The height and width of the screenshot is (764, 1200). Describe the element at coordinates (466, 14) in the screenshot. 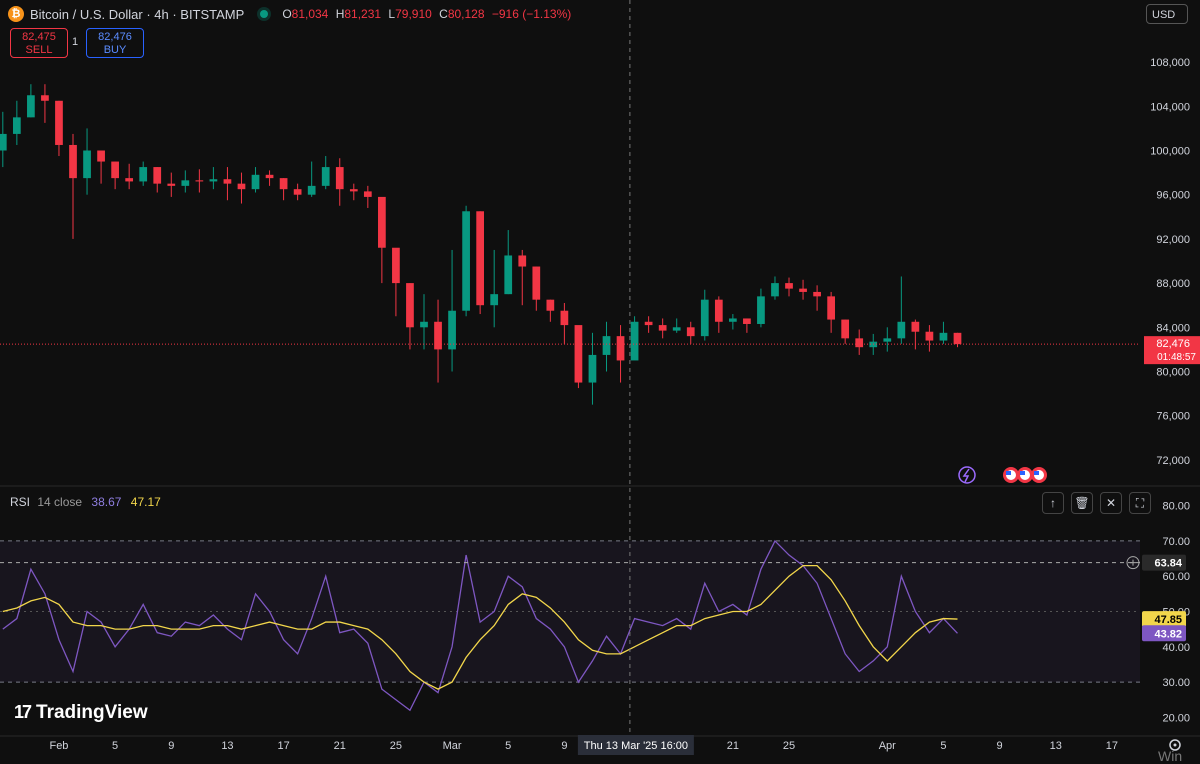

I see `close-value: 80,128` at that location.